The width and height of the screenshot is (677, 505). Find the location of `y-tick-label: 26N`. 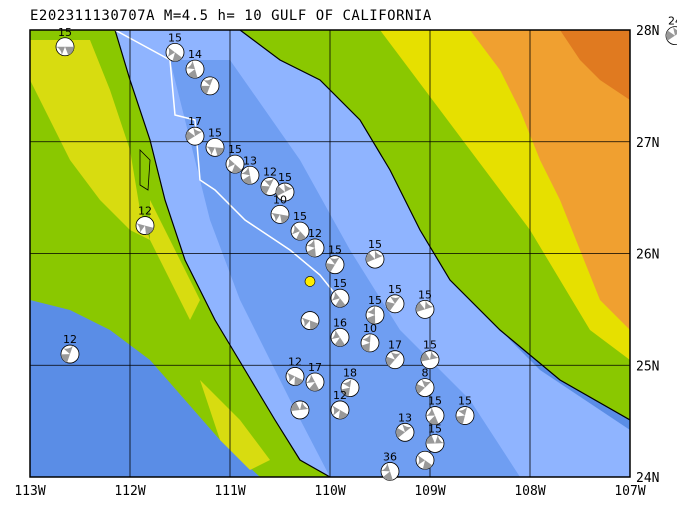

y-tick-label: 26N is located at coordinates (647, 255).